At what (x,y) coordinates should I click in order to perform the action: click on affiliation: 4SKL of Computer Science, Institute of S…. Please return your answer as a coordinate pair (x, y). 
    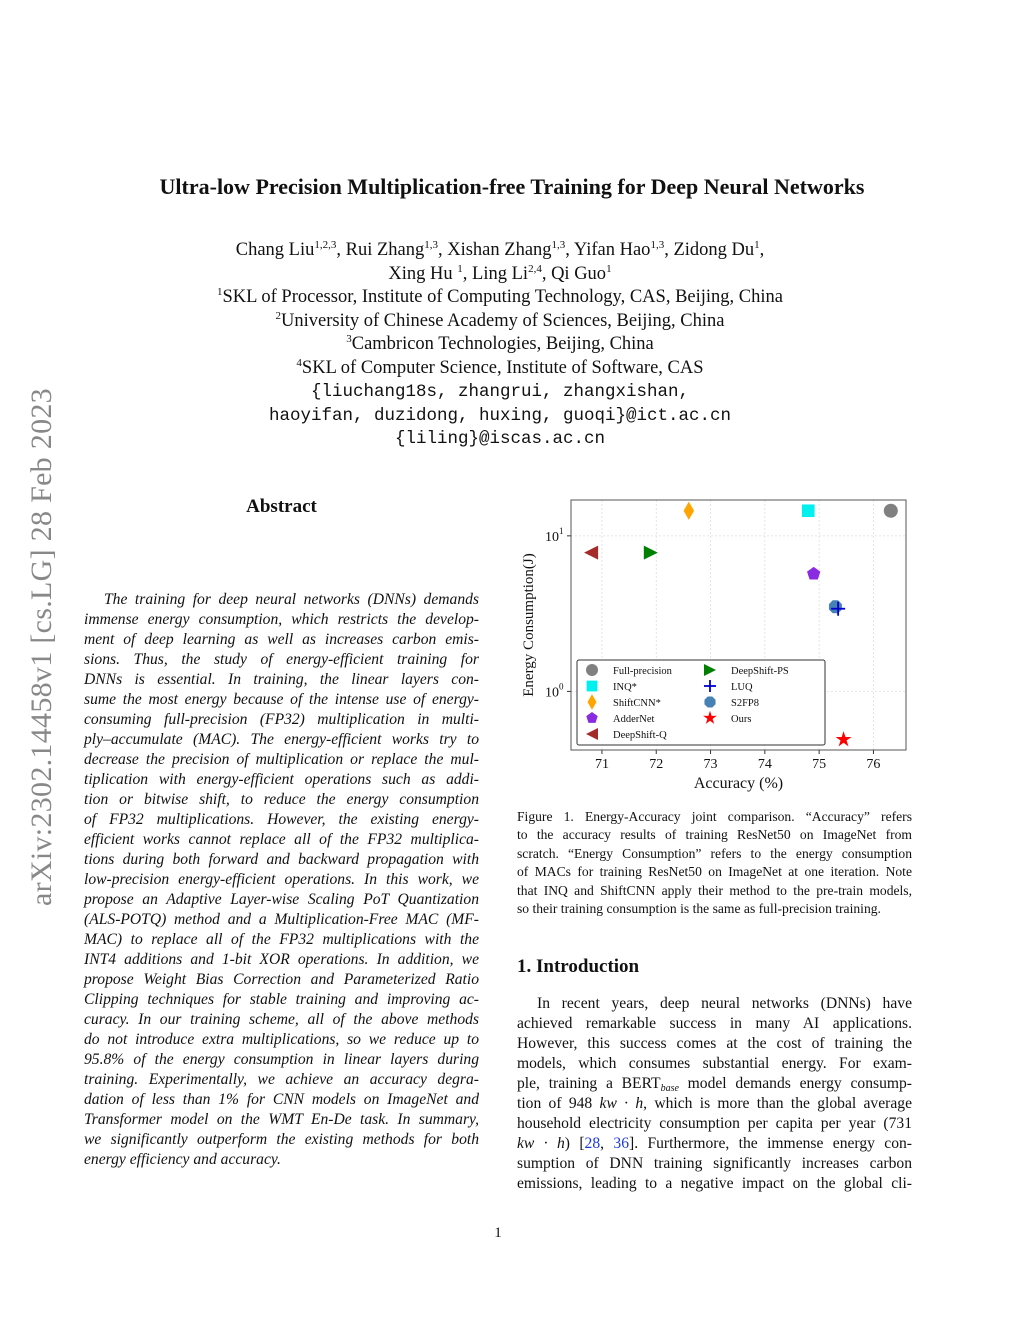
    Looking at the image, I should click on (500, 368).